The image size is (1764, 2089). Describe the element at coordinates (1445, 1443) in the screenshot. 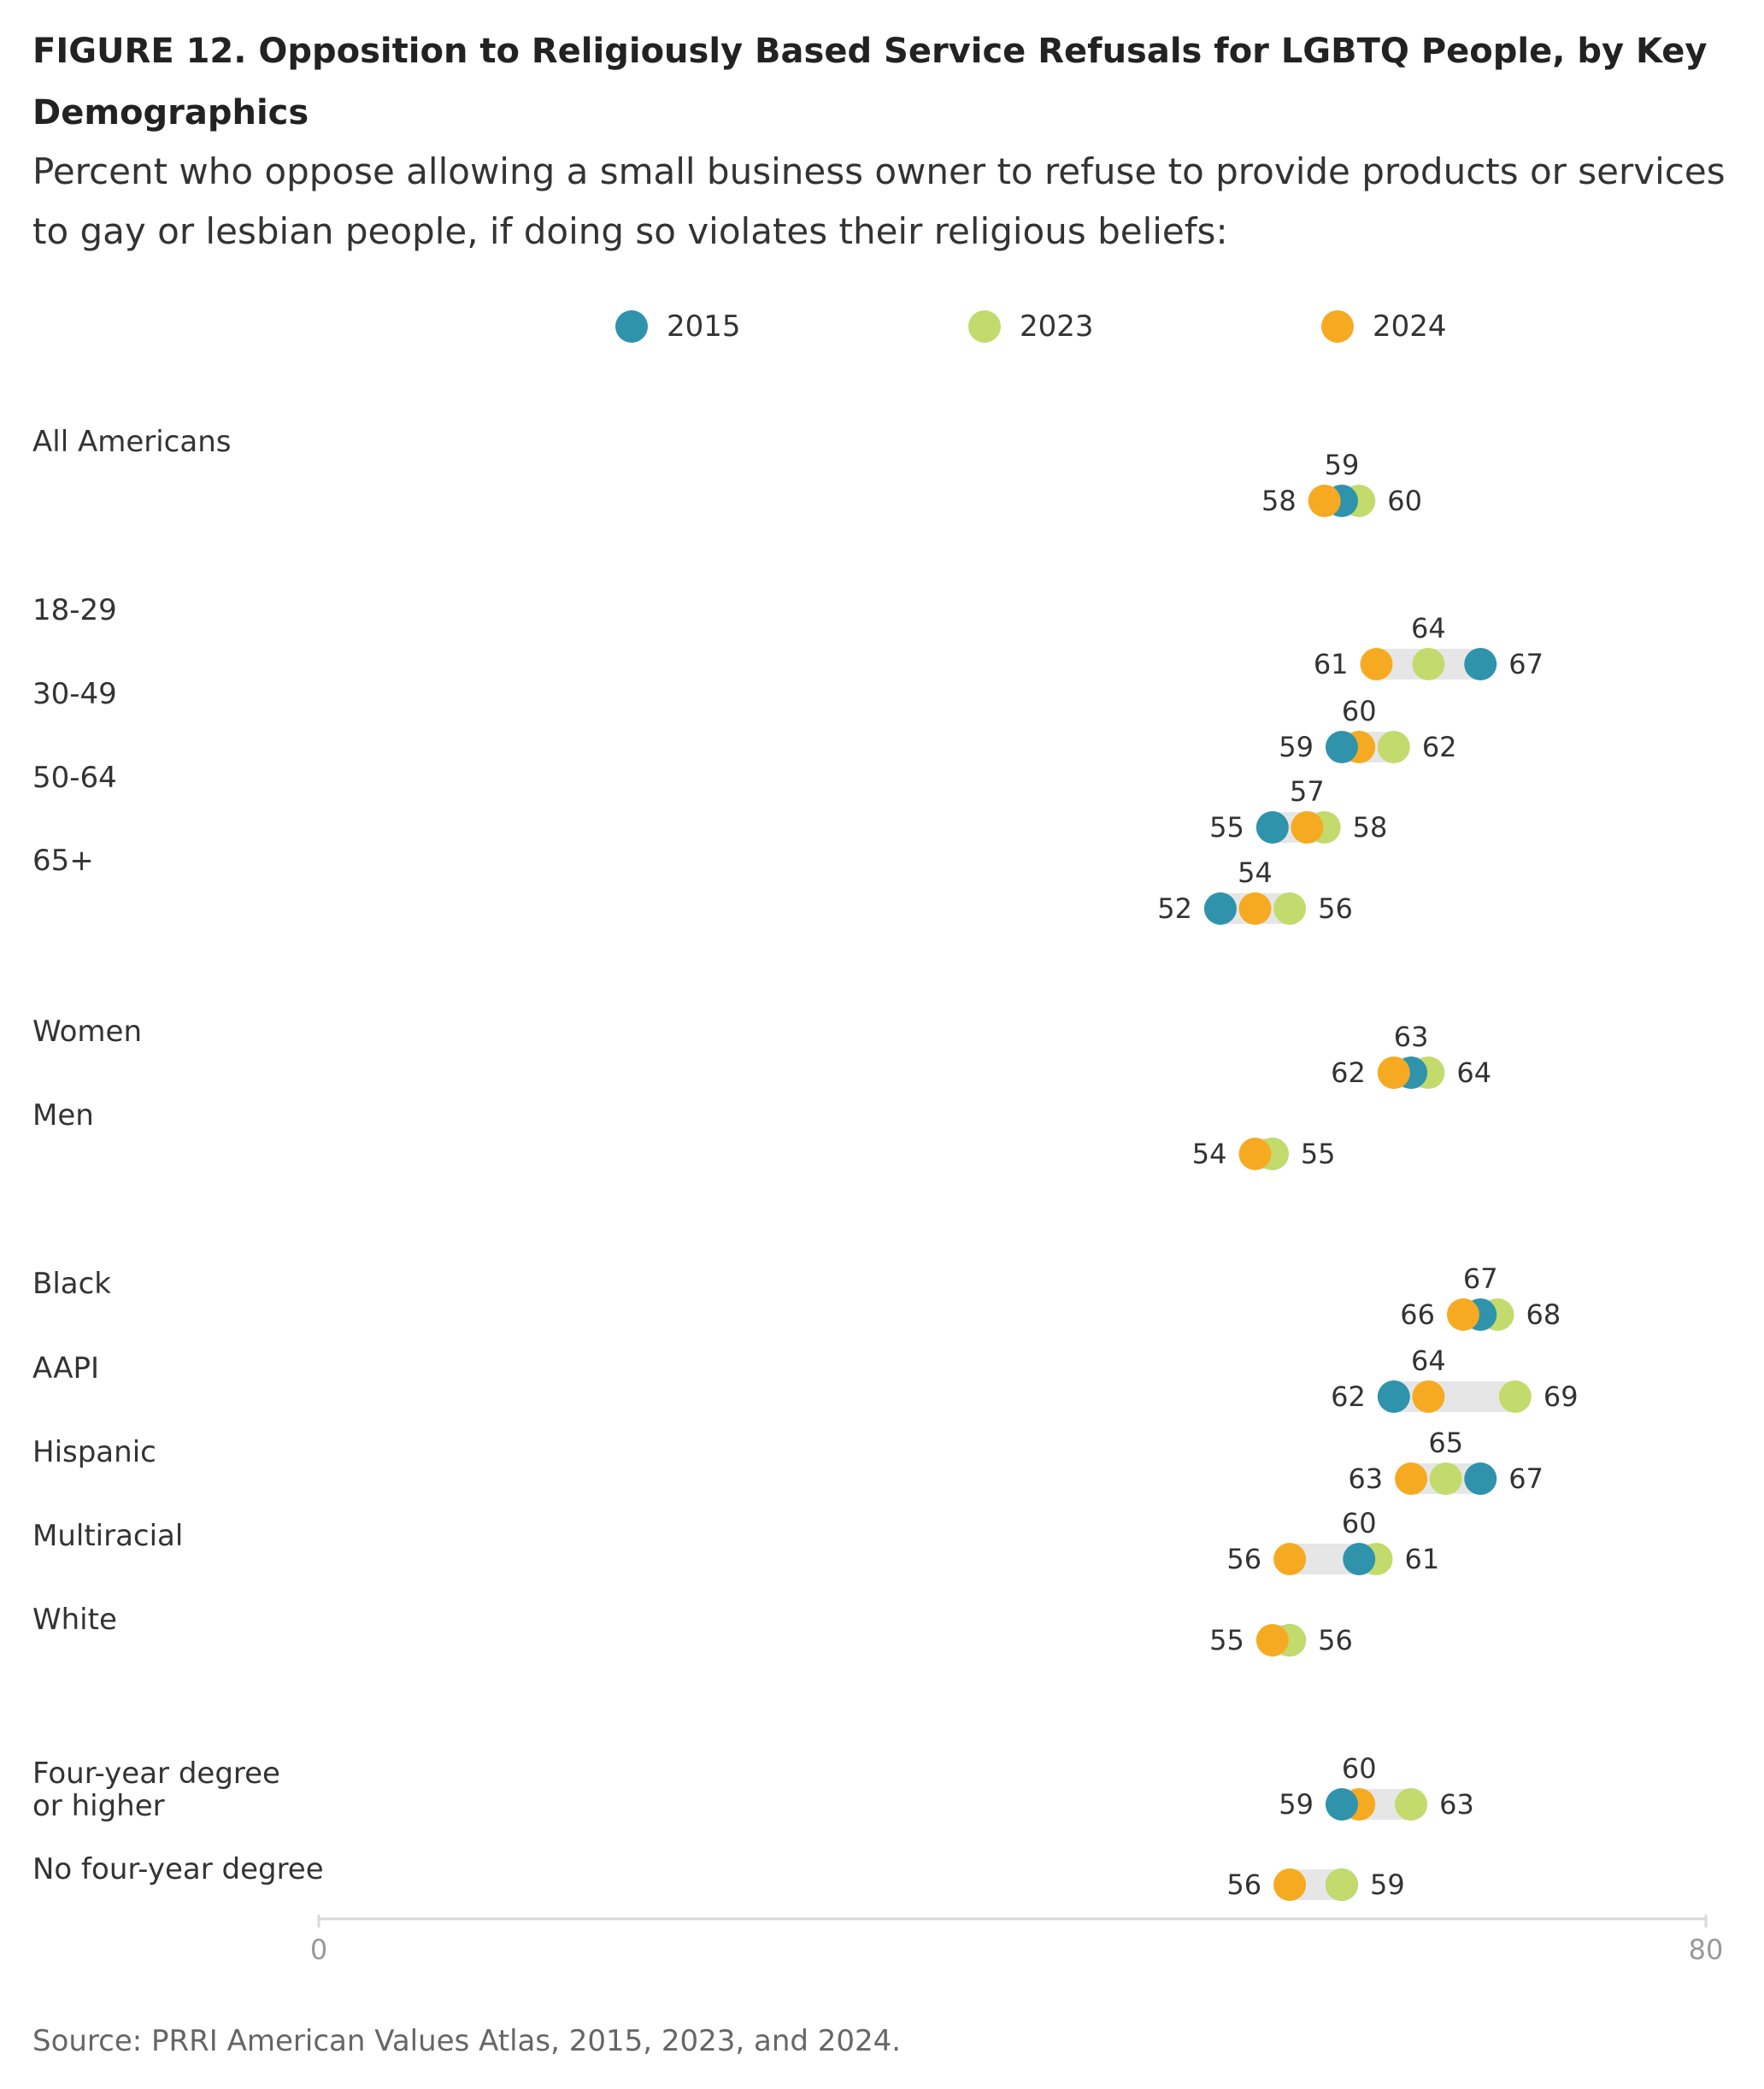

I see `value-label-mid: 65` at that location.